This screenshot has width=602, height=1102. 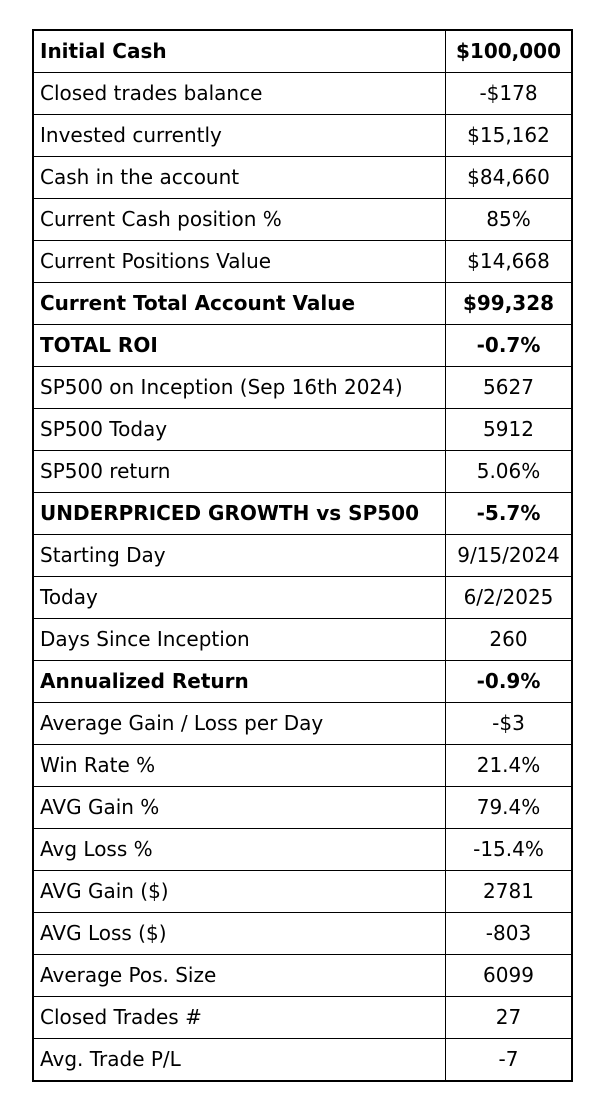 I want to click on table-row: UNDERPRICED GROWTH vs SP500 -5.7%, so click(x=302, y=513).